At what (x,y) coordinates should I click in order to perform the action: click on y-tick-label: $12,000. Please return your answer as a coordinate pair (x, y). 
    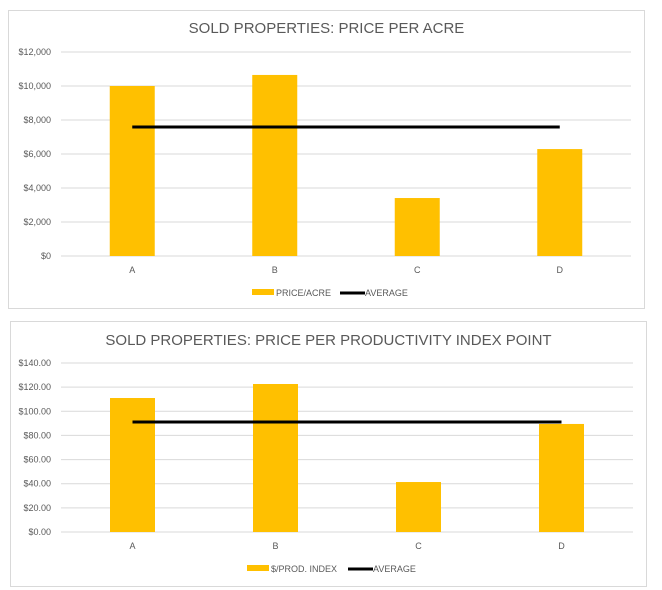
    Looking at the image, I should click on (34, 52).